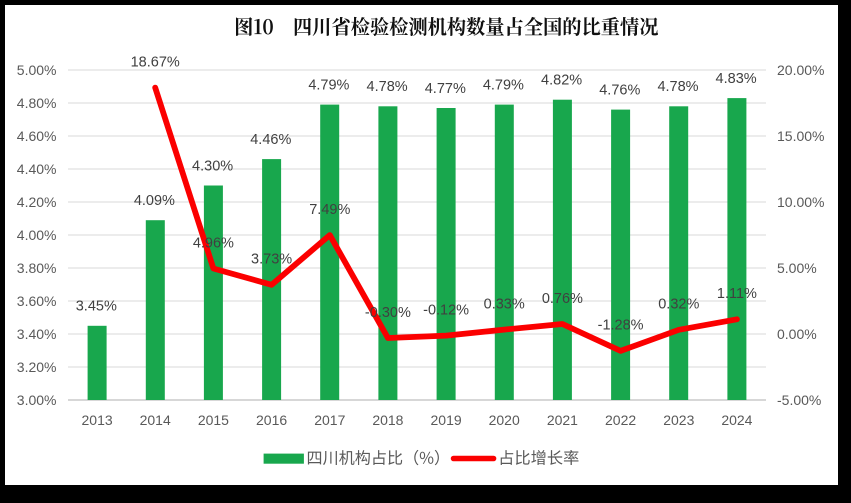  I want to click on svg-text: 2020, so click(504, 420).